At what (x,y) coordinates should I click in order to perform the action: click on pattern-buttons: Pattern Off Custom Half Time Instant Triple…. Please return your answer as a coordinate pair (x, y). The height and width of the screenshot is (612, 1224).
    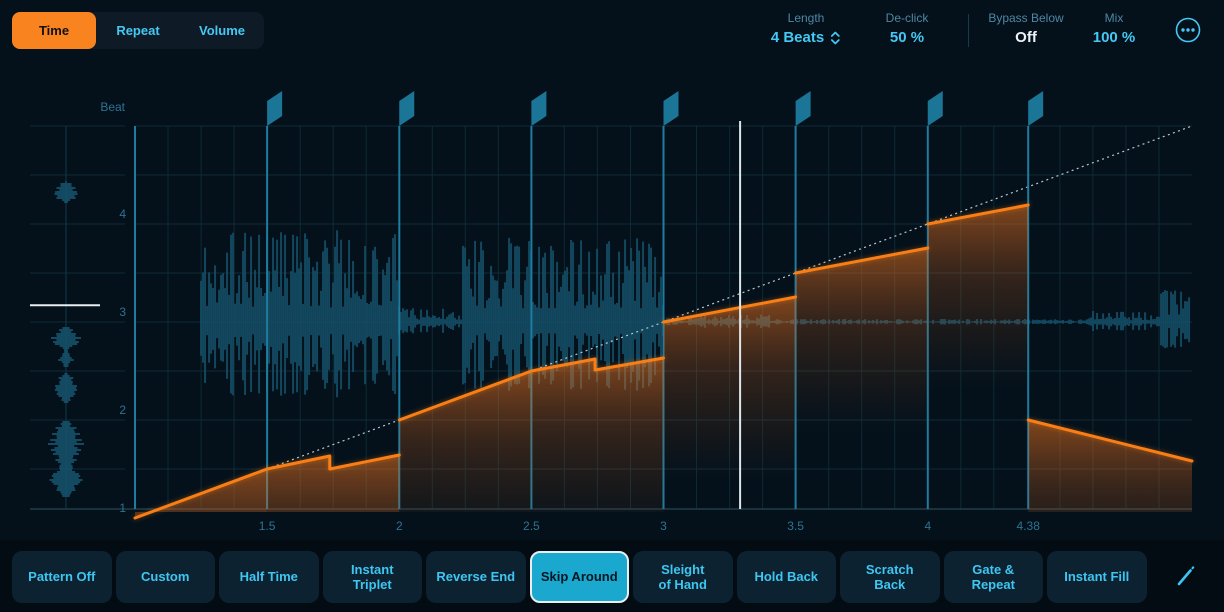
    Looking at the image, I should click on (579, 577).